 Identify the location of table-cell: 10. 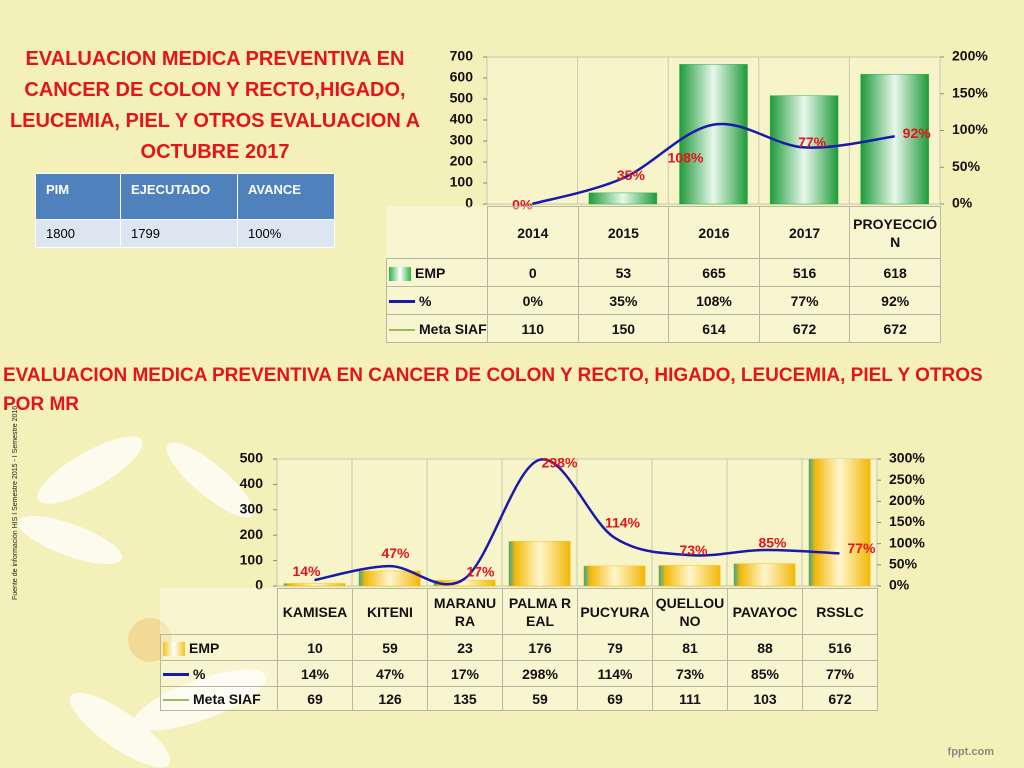
(315, 647).